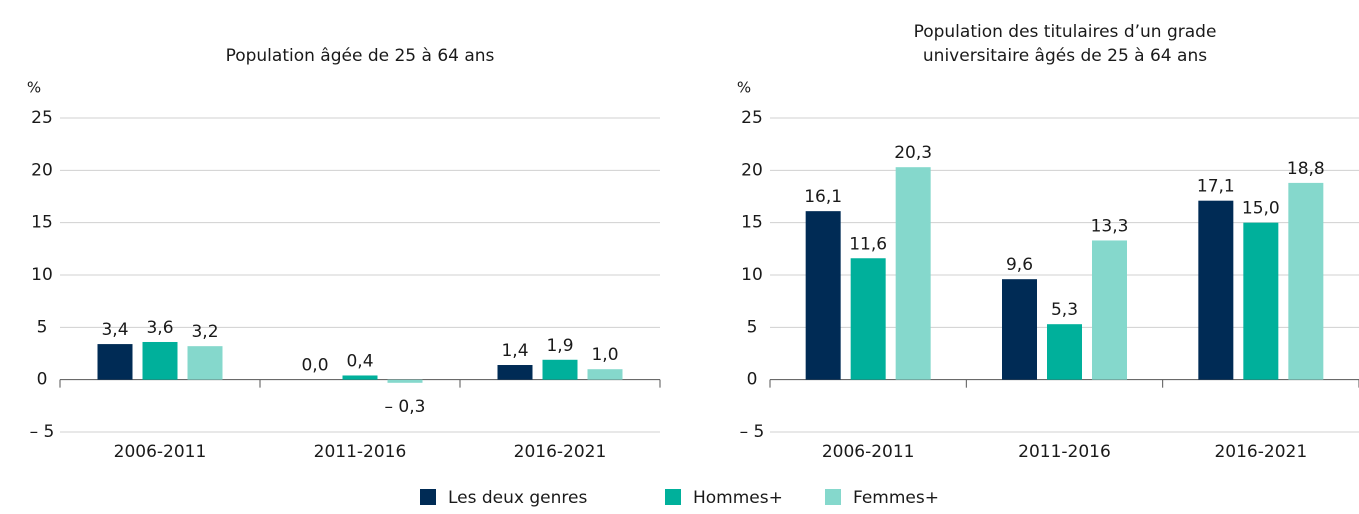 This screenshot has width=1359, height=514. Describe the element at coordinates (1064, 310) in the screenshot. I see `data-label: 5,3` at that location.